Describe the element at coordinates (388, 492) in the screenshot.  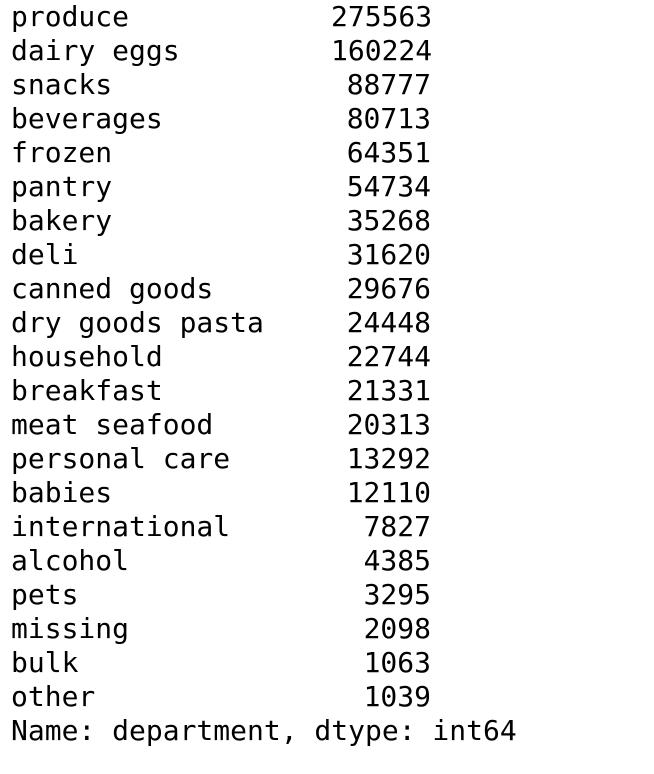
I see `row-value: 12110` at that location.